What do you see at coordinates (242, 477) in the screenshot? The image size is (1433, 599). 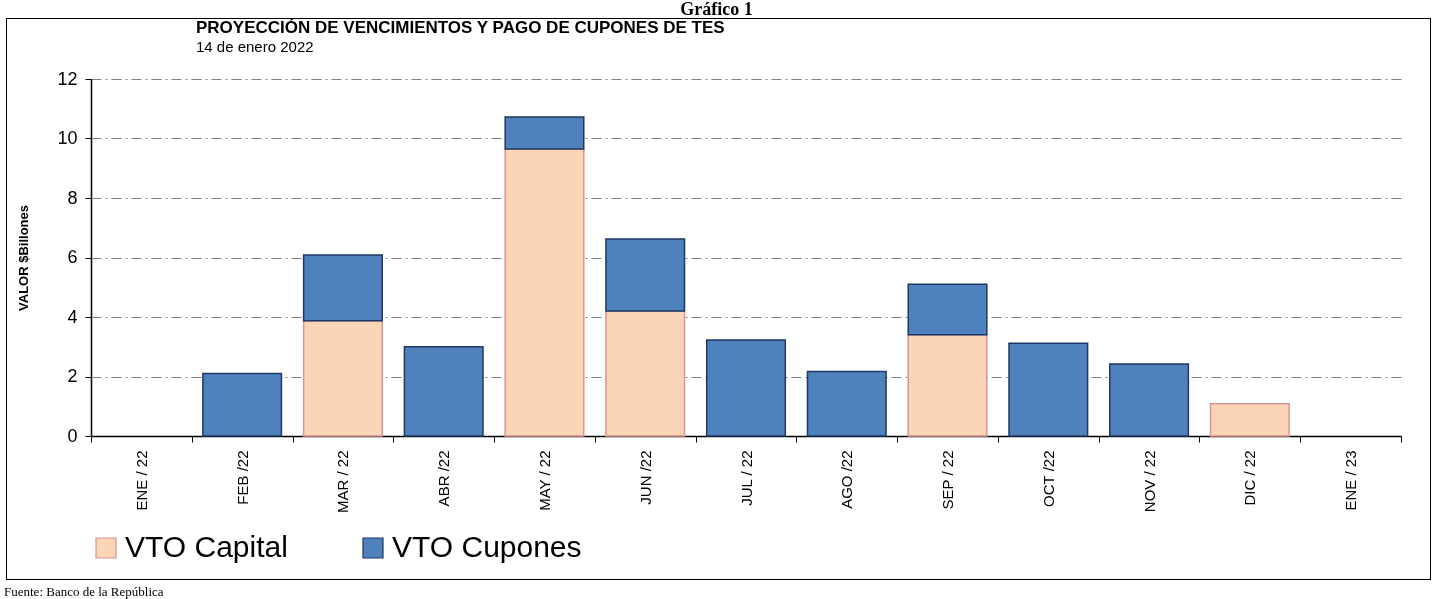 I see `x-tick-label: FEB /22` at bounding box center [242, 477].